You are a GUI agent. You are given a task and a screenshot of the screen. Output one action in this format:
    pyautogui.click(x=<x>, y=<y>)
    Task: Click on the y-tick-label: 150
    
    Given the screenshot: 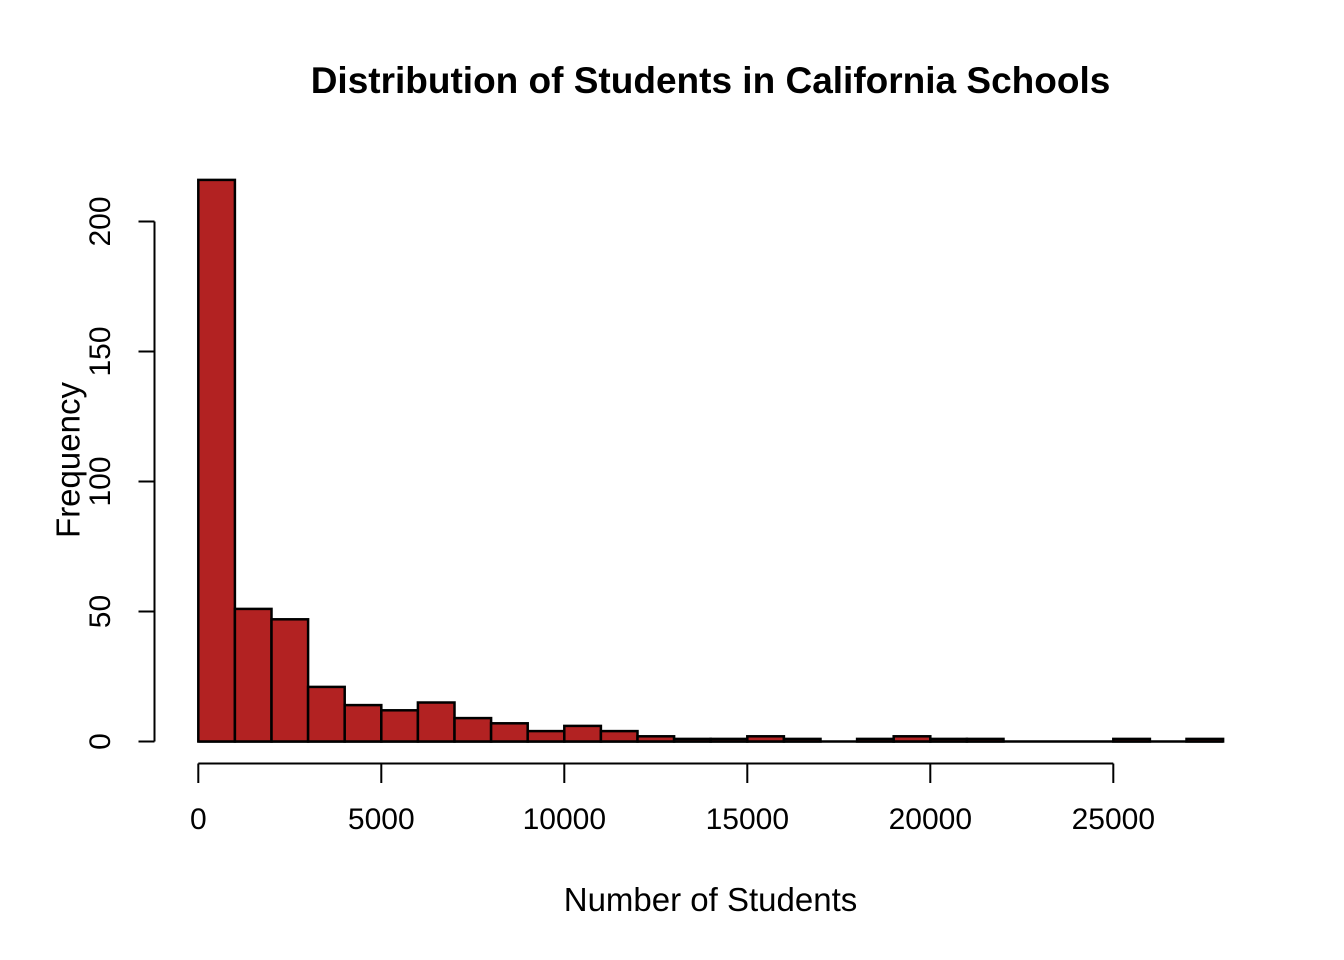 What is the action you would take?
    pyautogui.click(x=100, y=351)
    